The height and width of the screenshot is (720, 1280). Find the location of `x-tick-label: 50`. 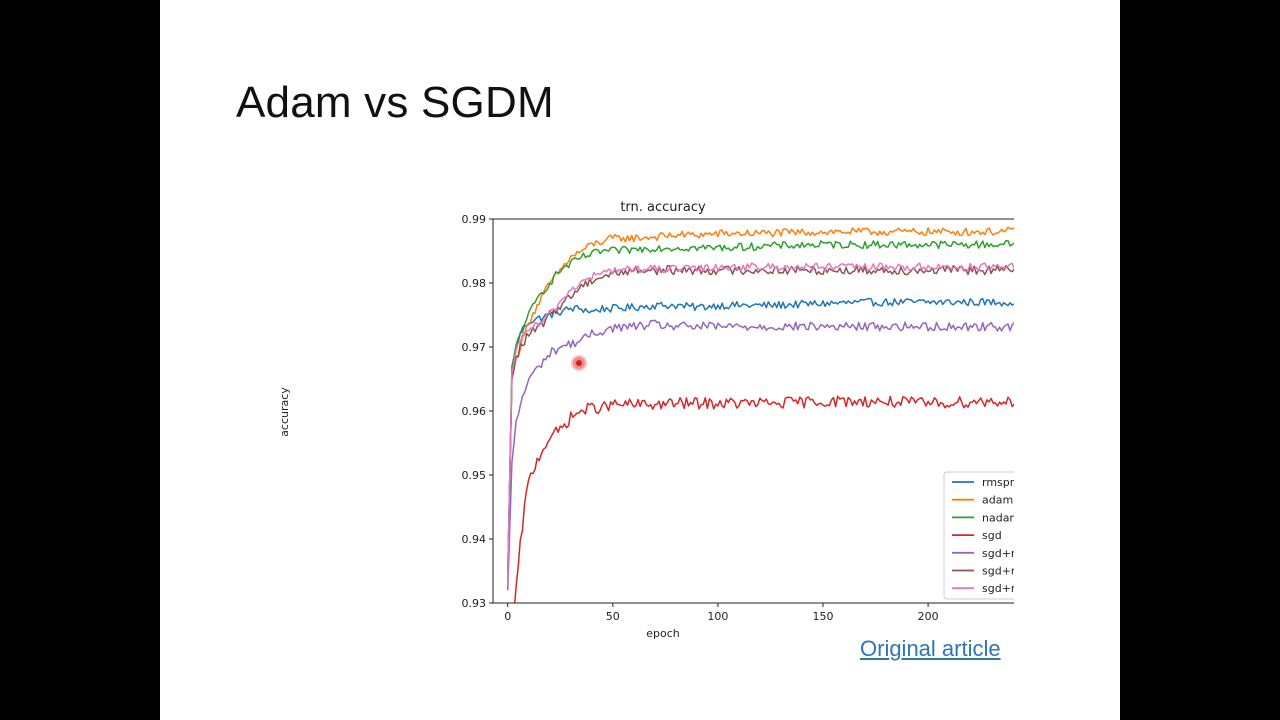

x-tick-label: 50 is located at coordinates (613, 616).